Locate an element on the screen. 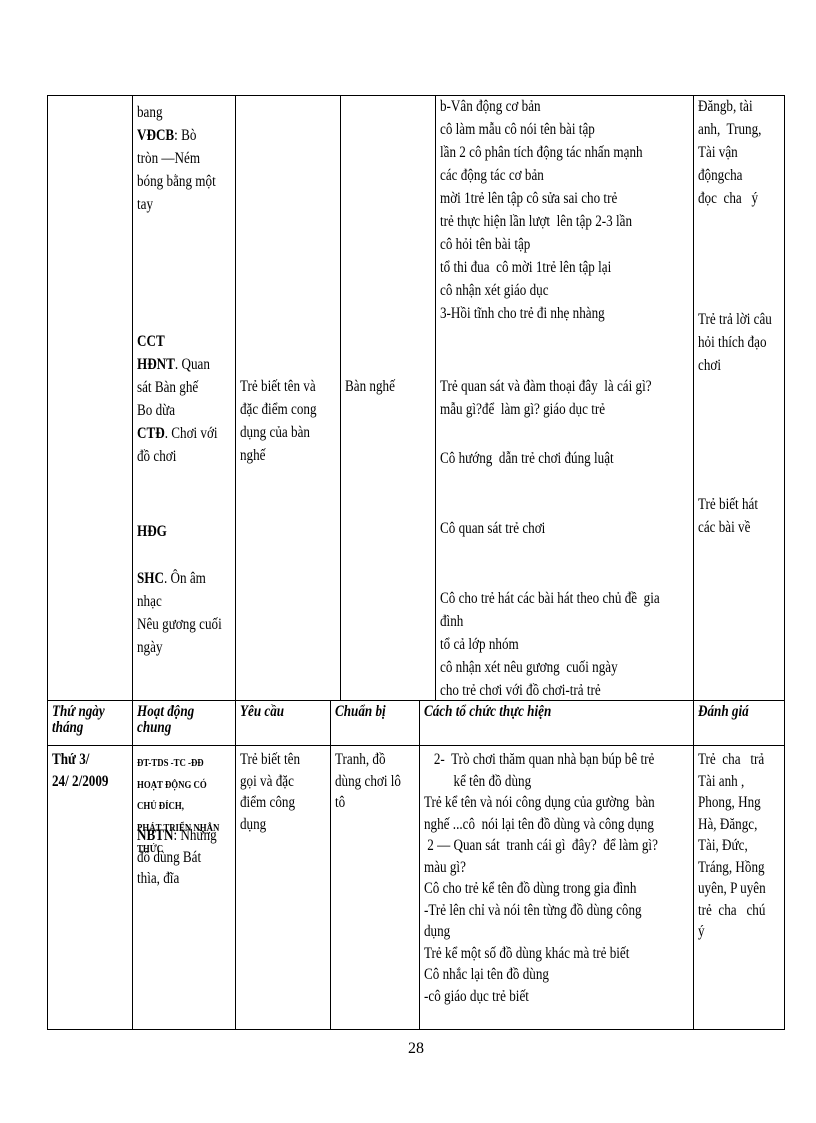  text-line: Tài anh , is located at coordinates (721, 781).